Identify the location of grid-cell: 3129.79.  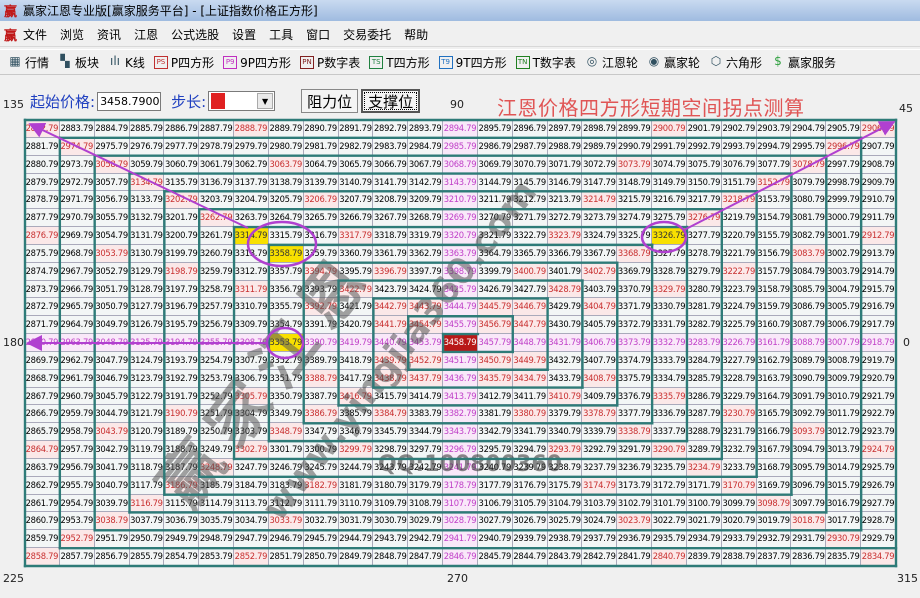
(147, 271).